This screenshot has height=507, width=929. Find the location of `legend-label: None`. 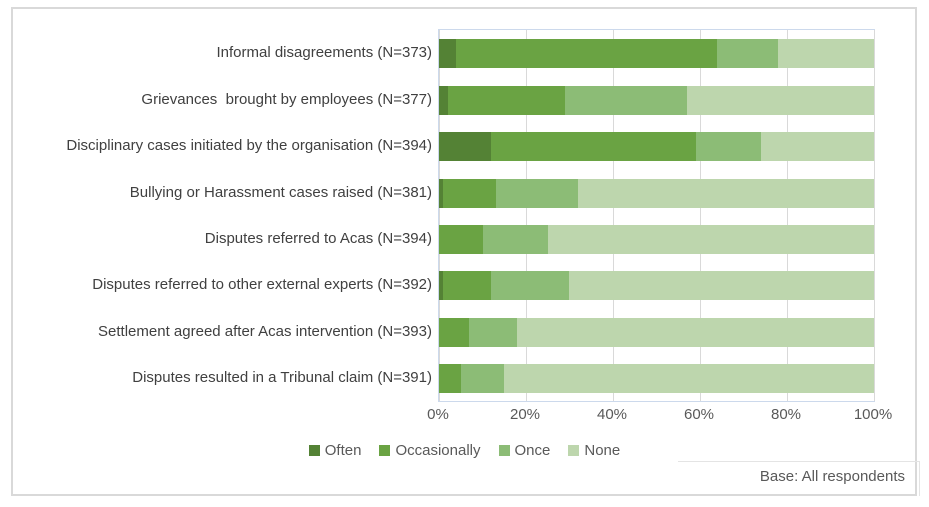

legend-label: None is located at coordinates (602, 450).